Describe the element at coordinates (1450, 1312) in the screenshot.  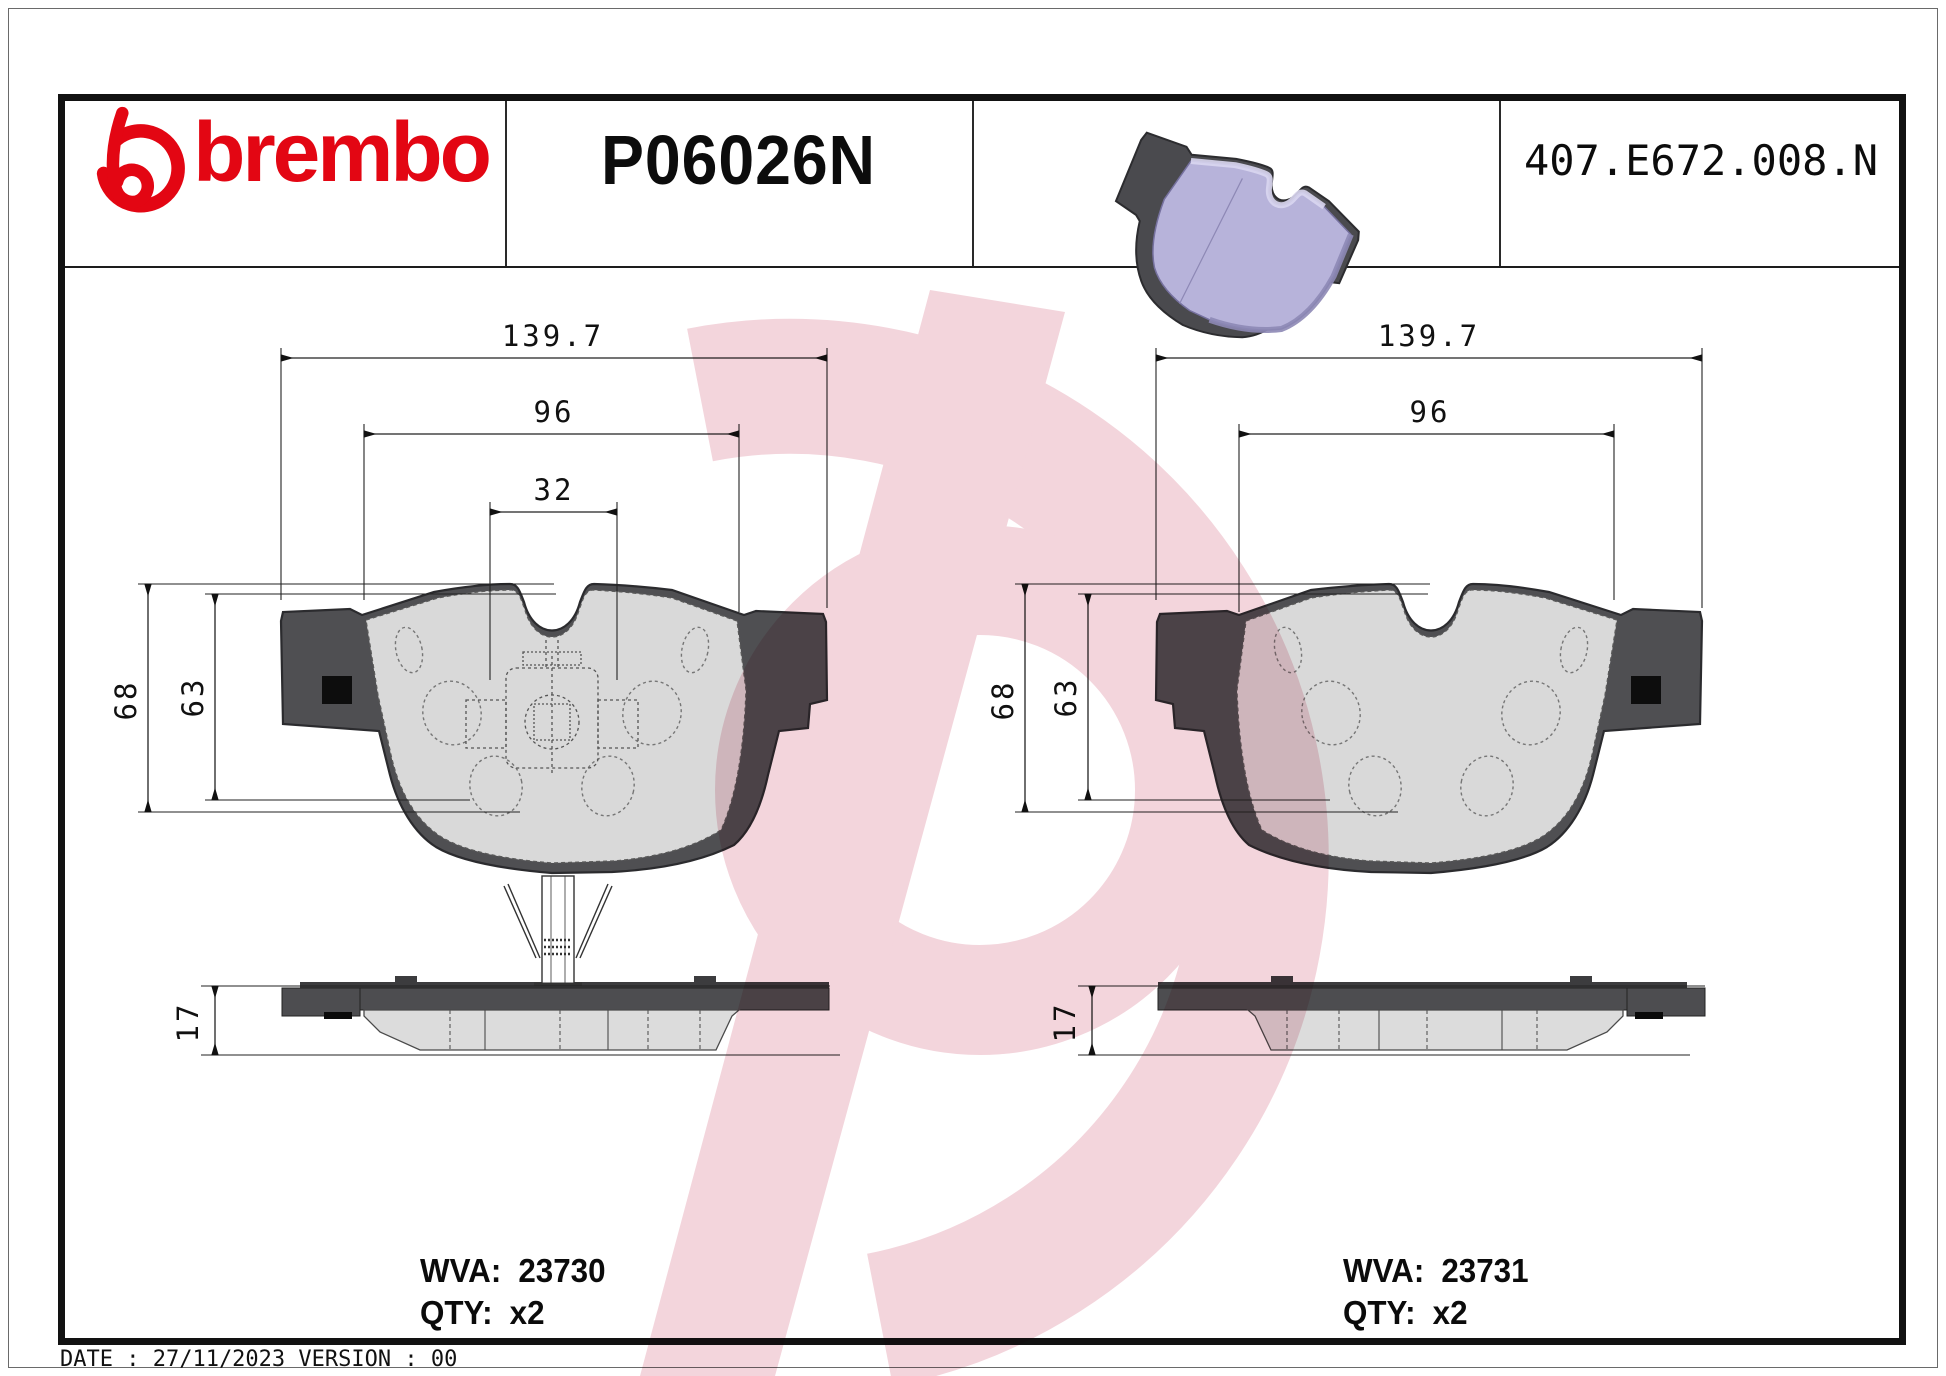
I see `right-qty-value: x2` at that location.